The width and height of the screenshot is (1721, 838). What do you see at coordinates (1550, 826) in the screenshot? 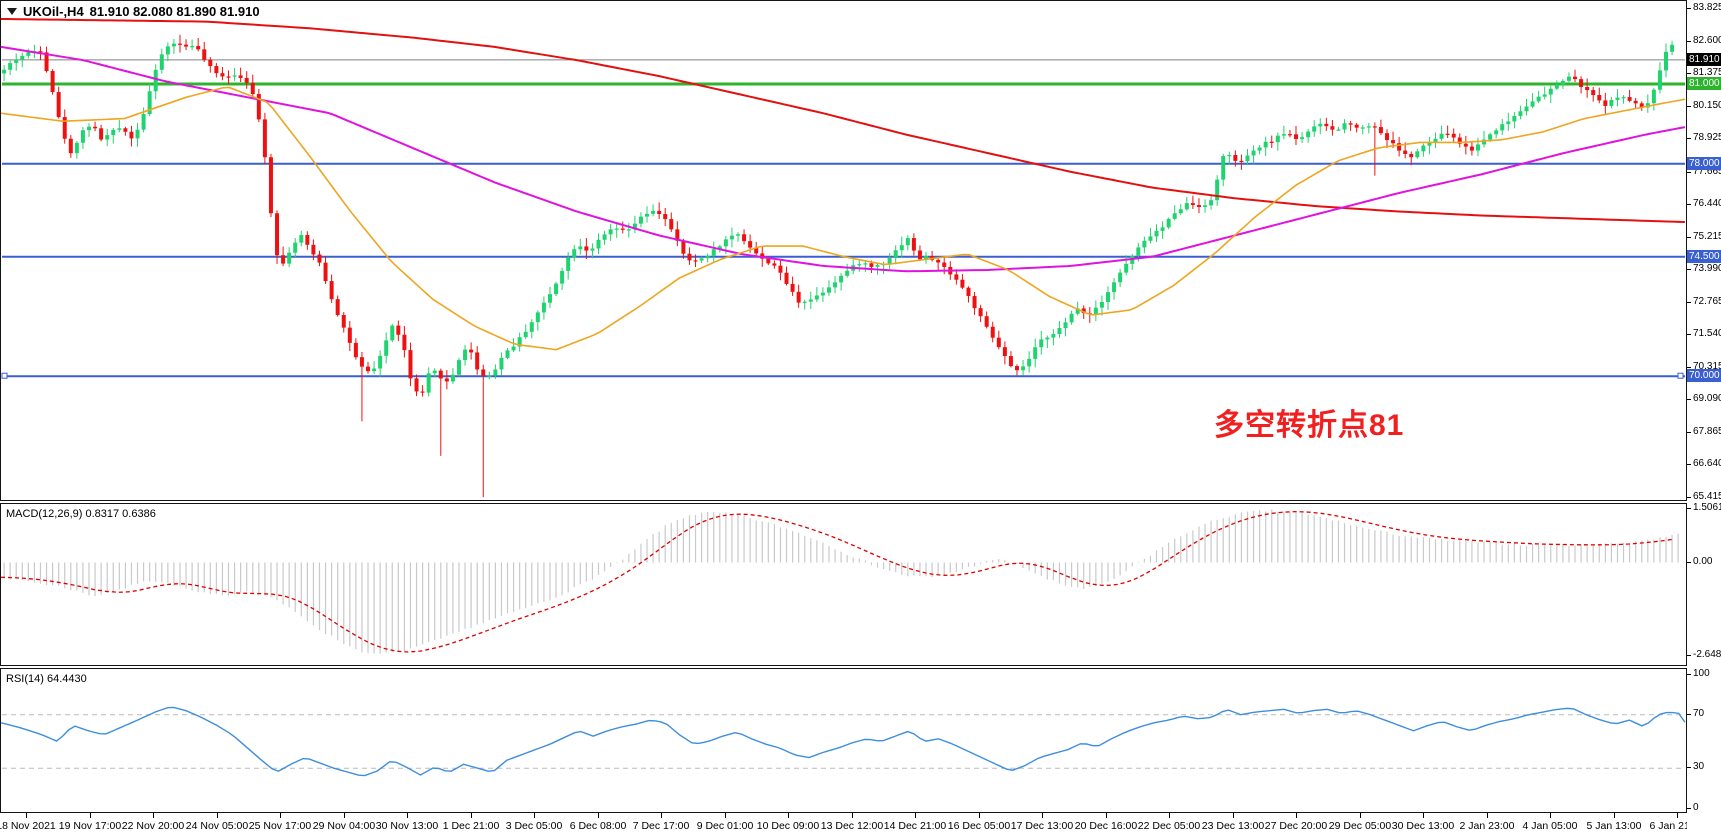
I see `time-axis-label: 4 Jan 05:00` at bounding box center [1550, 826].